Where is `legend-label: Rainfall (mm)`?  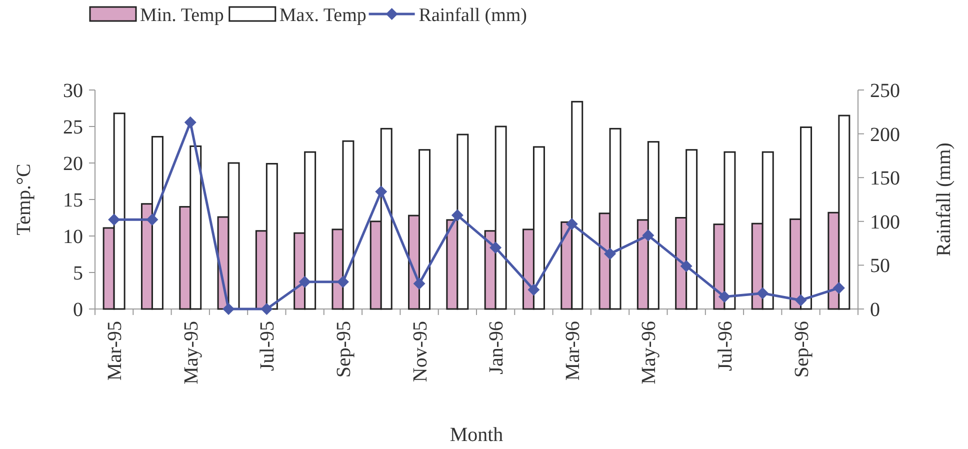
legend-label: Rainfall (mm) is located at coordinates (472, 15).